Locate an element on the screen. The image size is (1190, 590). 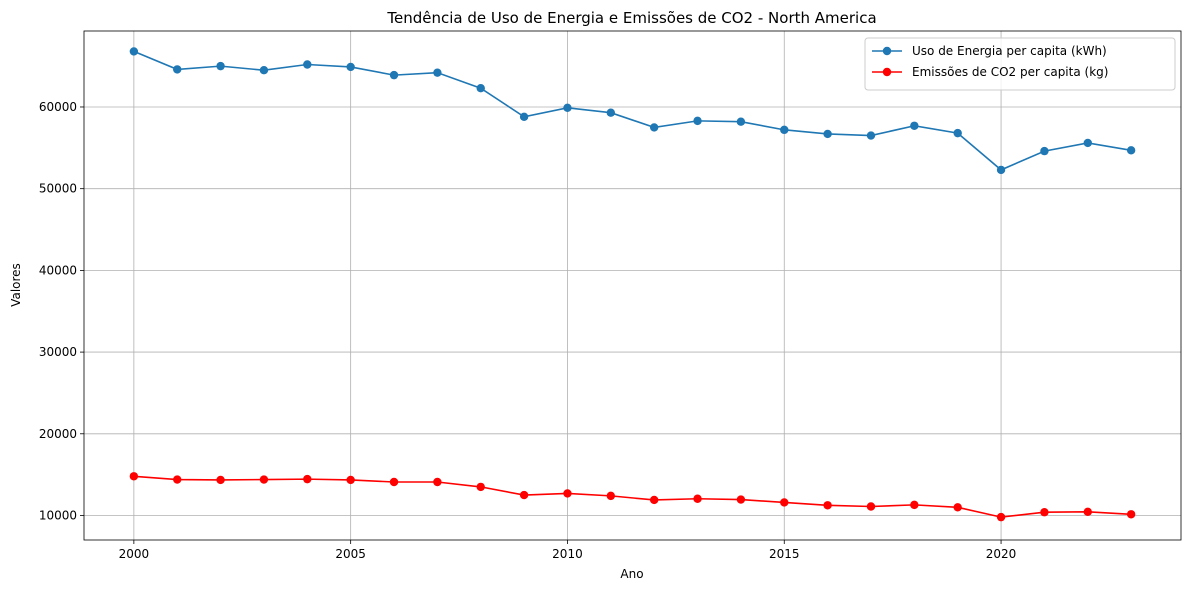
legend-label: Emissões de CO2 per capita (kg) is located at coordinates (1010, 72).